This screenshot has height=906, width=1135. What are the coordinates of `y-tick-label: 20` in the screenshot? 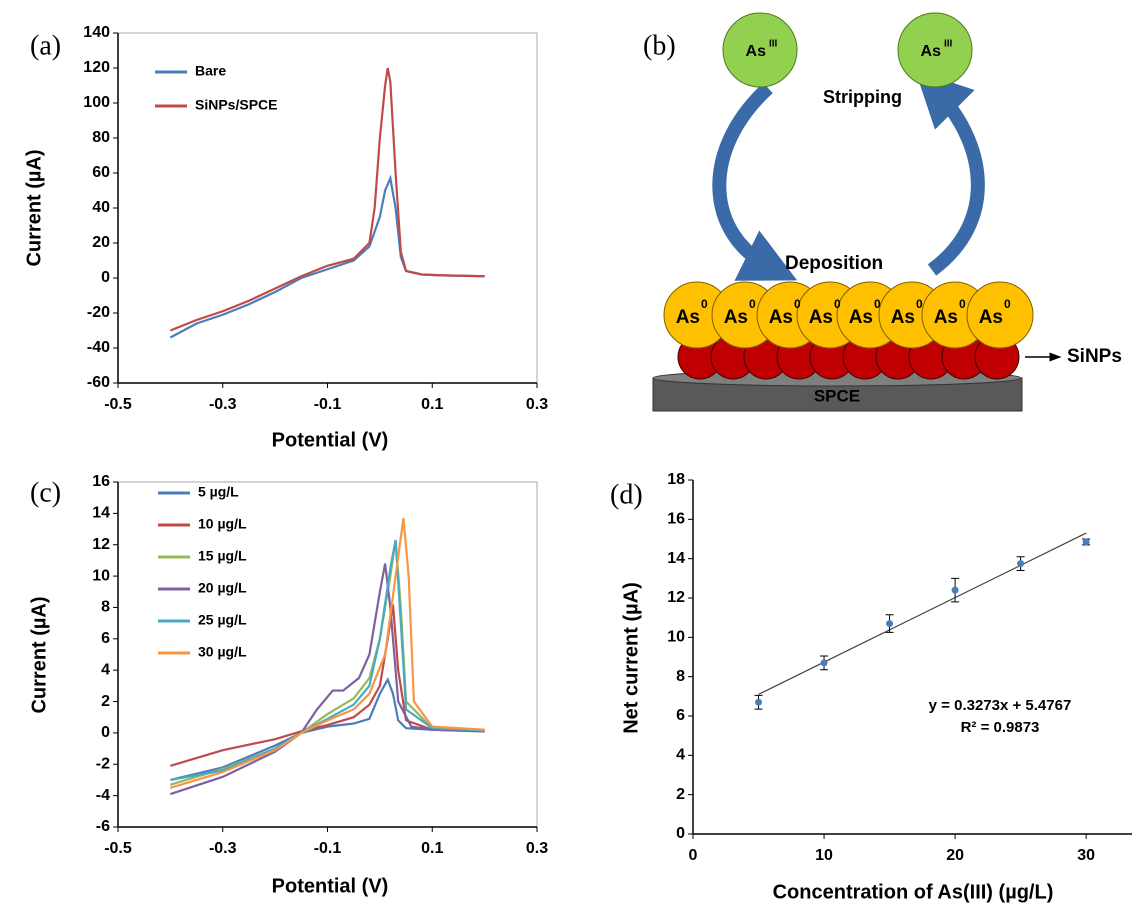 It's located at (101, 242).